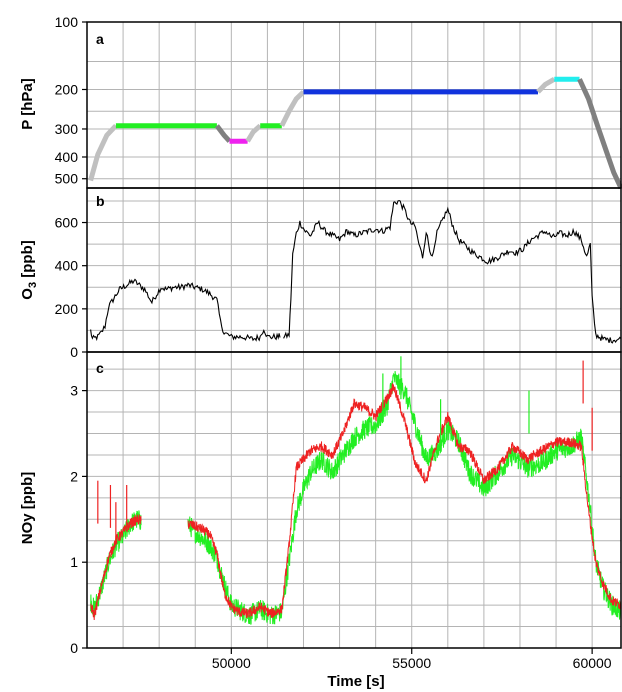 The width and height of the screenshot is (622, 692). Describe the element at coordinates (411, 663) in the screenshot. I see `x-tick-label: 55000` at that location.